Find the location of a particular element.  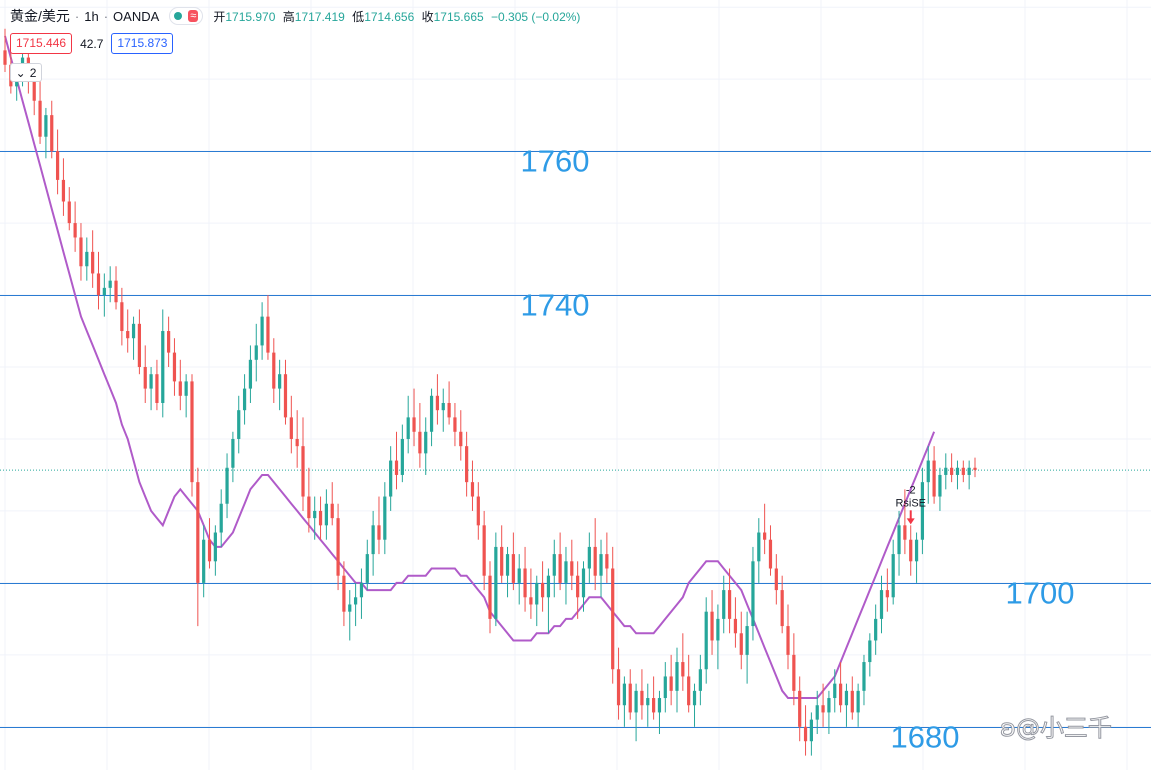

symbol-name: 黄金/美元 is located at coordinates (40, 16).